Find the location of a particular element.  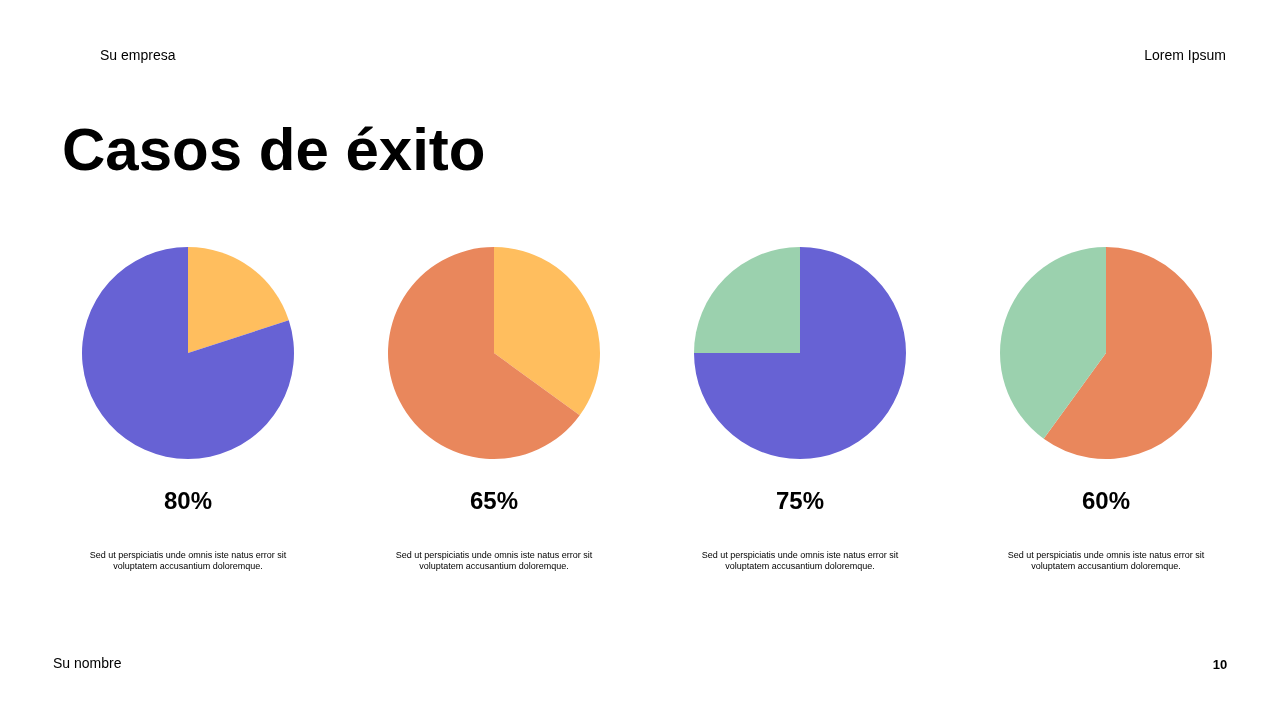

data-label: 60% is located at coordinates (1106, 500).